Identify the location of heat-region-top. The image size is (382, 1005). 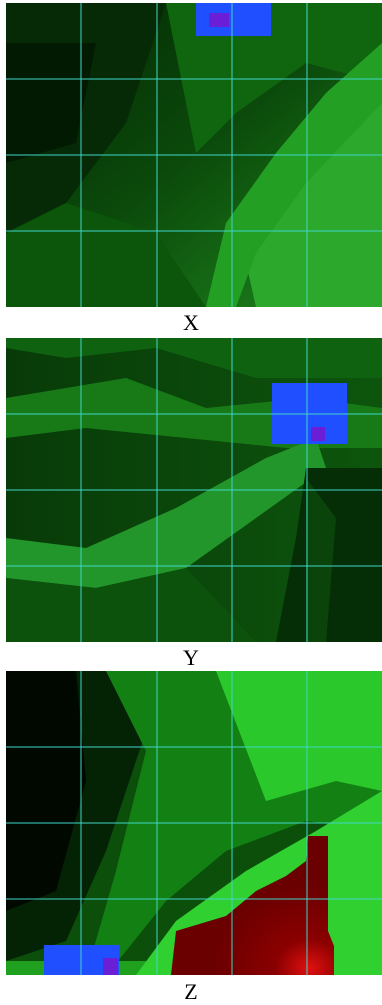
(194, 358).